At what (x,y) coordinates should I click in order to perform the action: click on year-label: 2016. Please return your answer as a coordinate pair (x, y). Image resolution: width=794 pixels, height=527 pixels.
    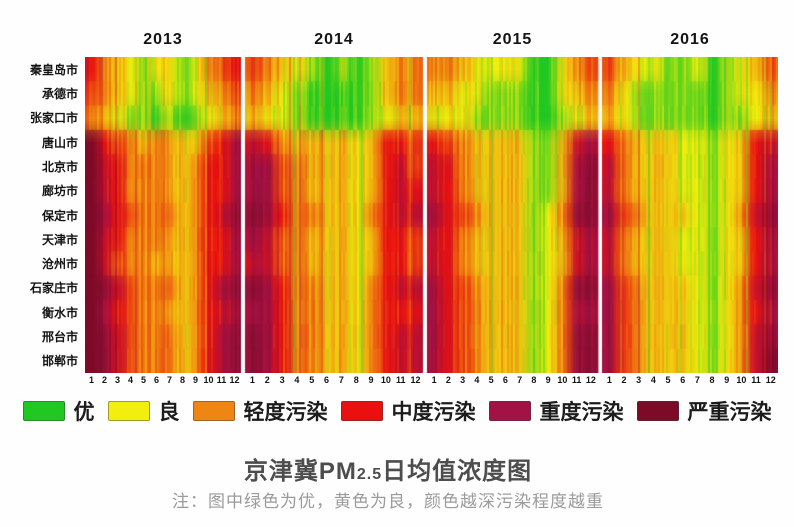
    Looking at the image, I should click on (690, 39).